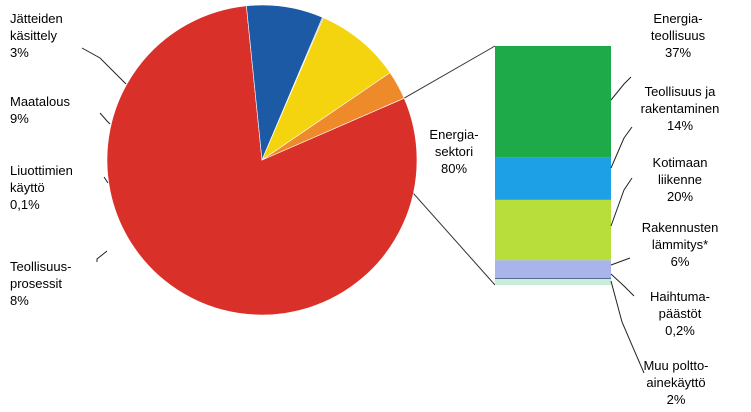 This screenshot has height=412, width=751. What do you see at coordinates (681, 91) in the screenshot?
I see `bar-label-teollisuus-ja-rakentaminen-line: Teollisuus ja` at bounding box center [681, 91].